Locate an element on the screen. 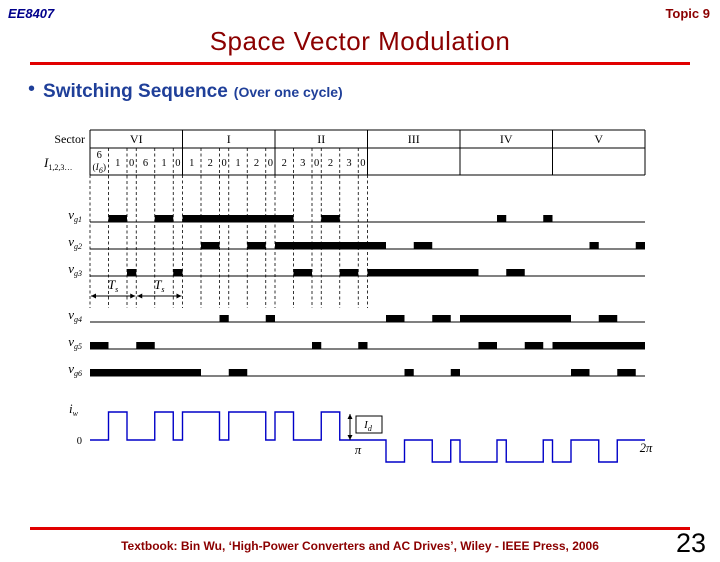 The width and height of the screenshot is (720, 562). svg-text: II is located at coordinates (321, 139).